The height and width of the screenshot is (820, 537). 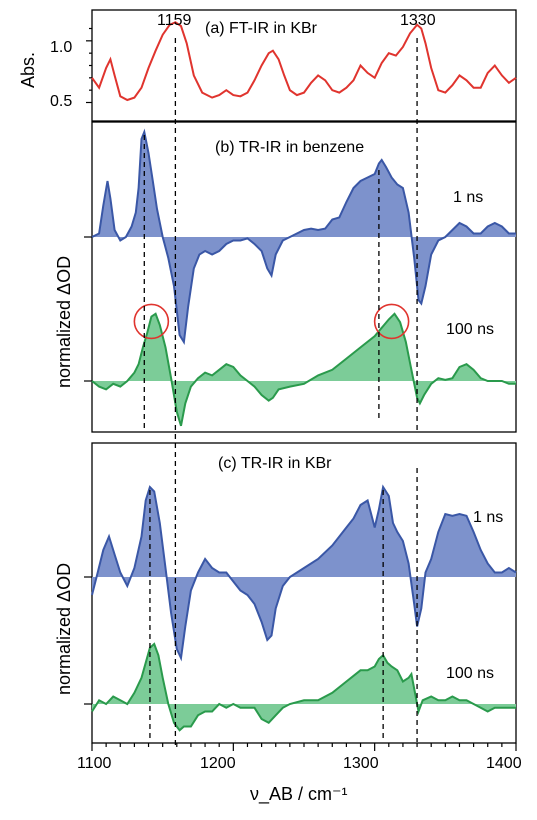 I want to click on benzene-1ns-label: 1 ns, so click(x=468, y=197).